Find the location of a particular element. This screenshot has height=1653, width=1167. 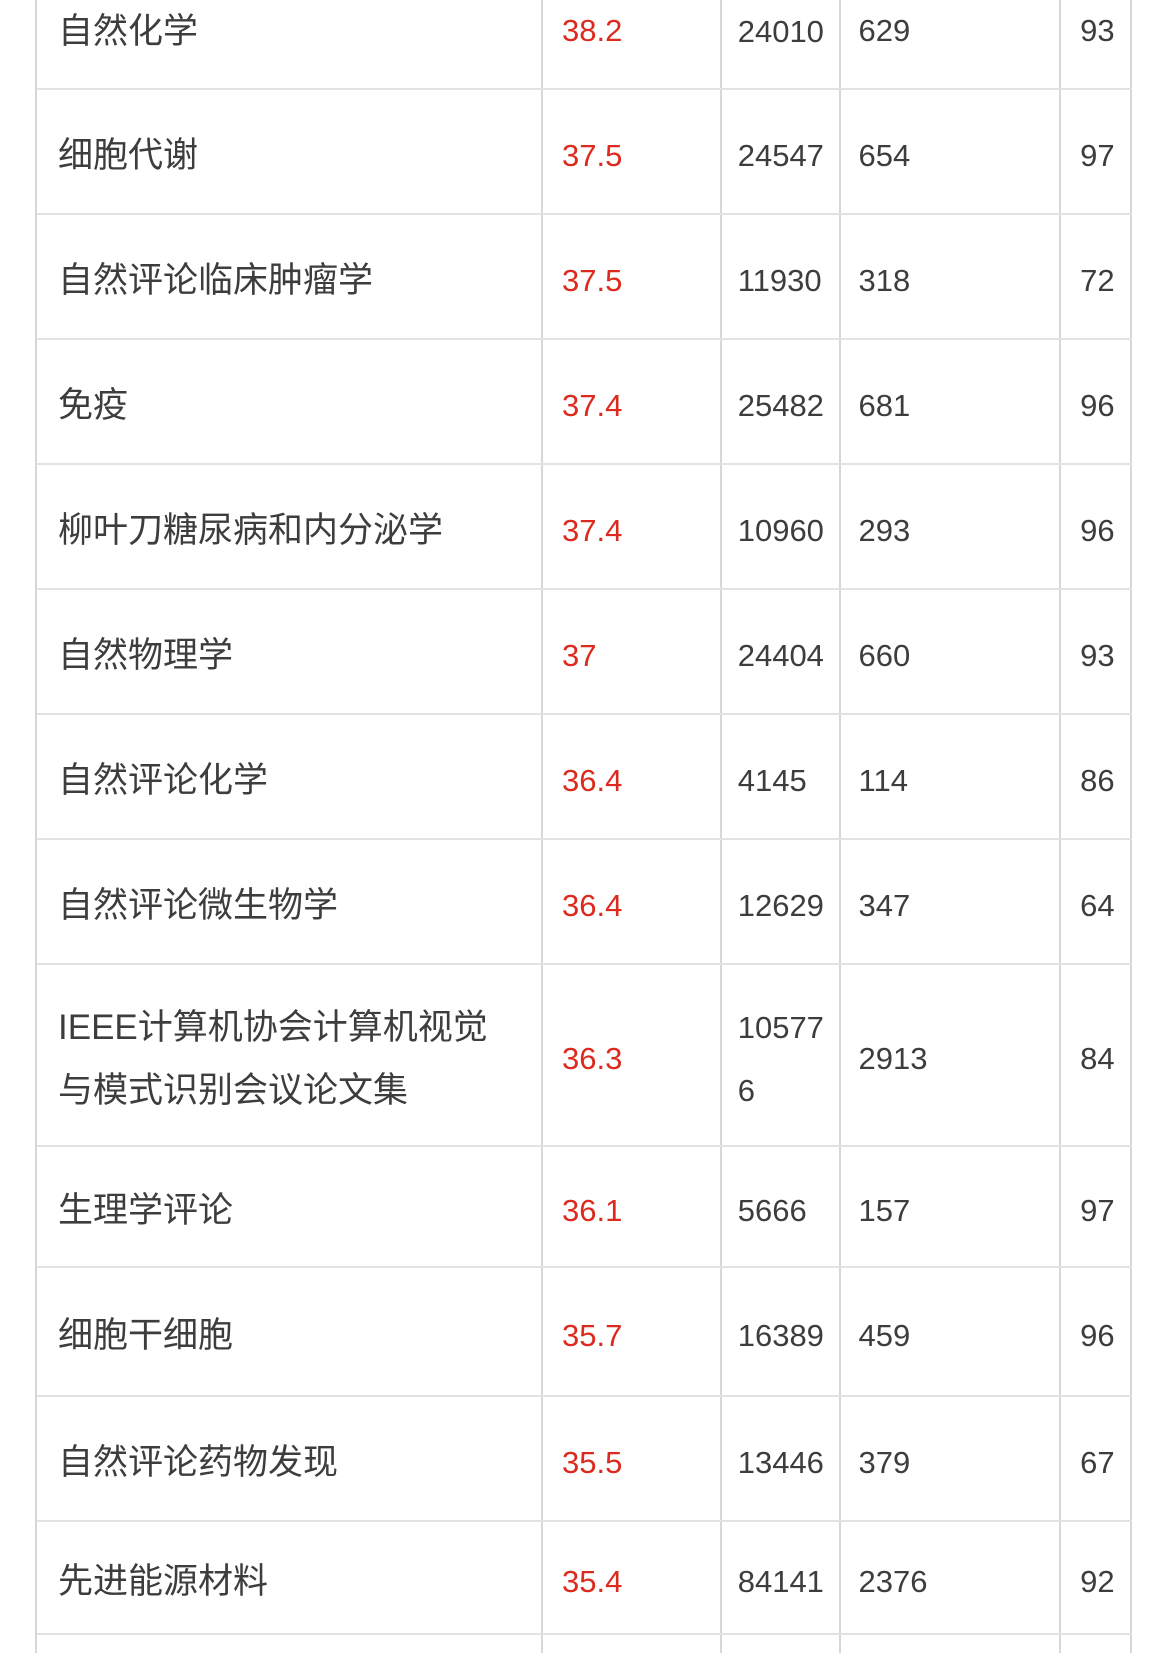

impact-factor-cell: 35.4 is located at coordinates (632, 1577).